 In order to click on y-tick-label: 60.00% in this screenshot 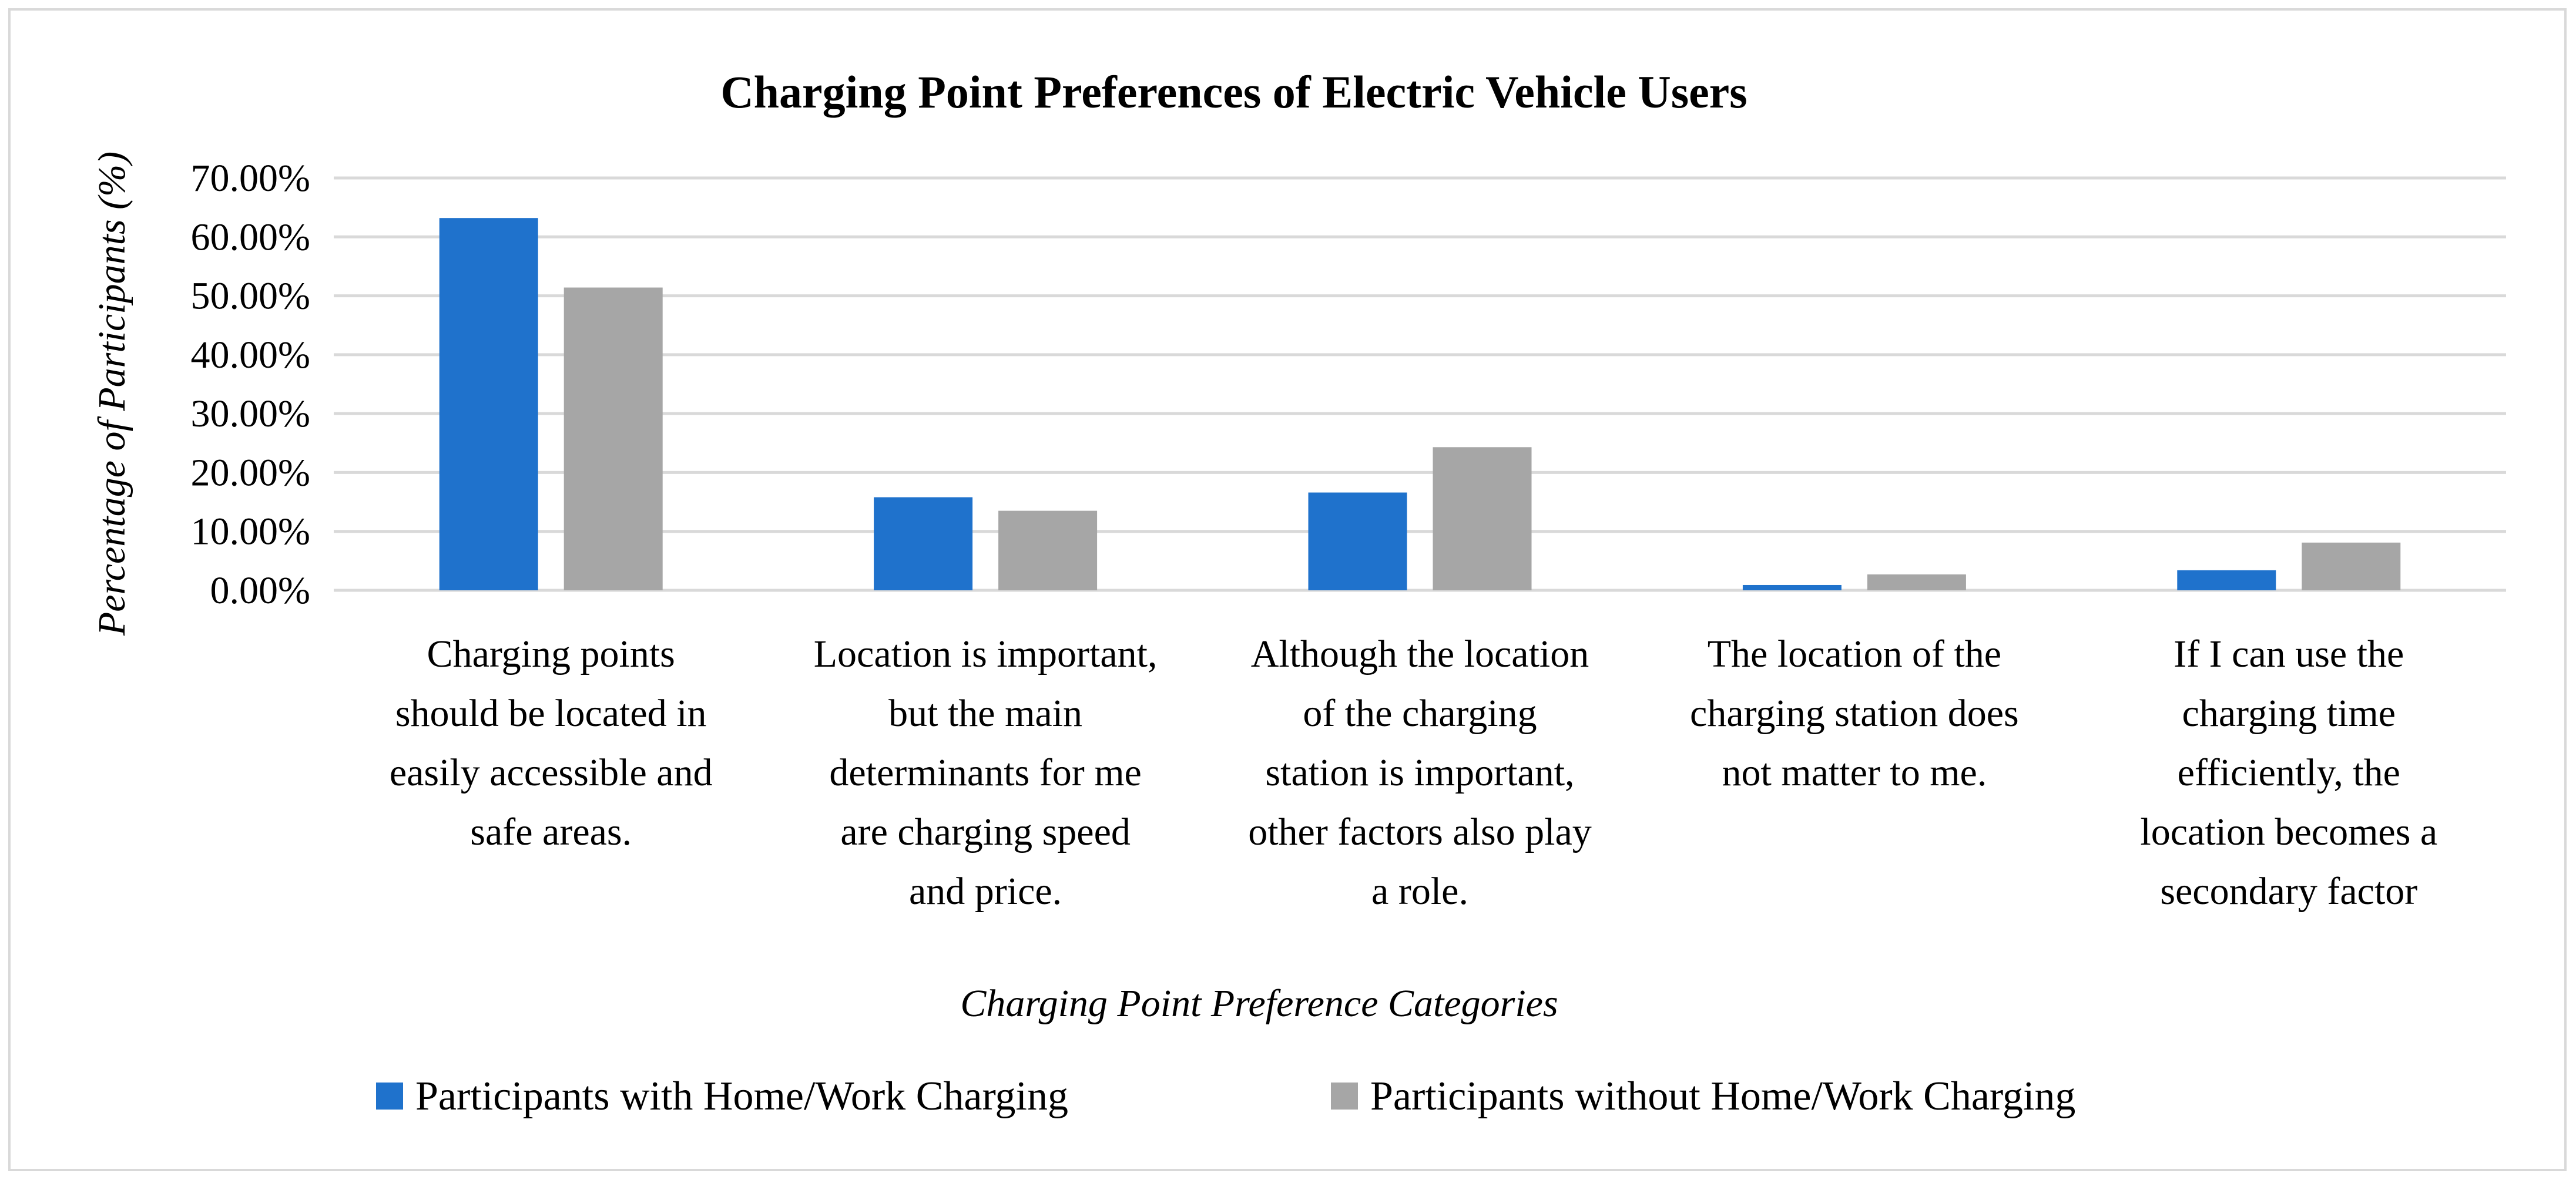, I will do `click(250, 237)`.